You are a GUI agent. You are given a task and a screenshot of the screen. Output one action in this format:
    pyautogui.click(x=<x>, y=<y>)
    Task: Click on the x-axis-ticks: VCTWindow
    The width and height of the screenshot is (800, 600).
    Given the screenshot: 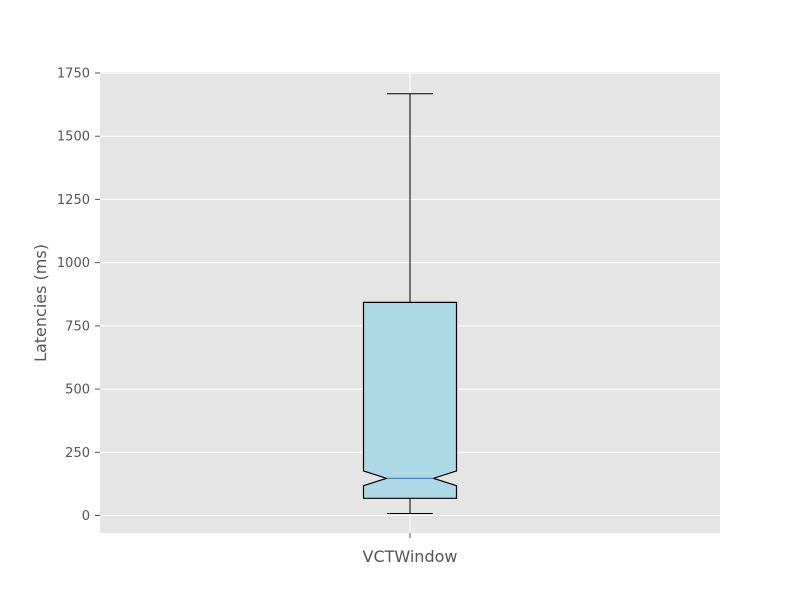 What is the action you would take?
    pyautogui.click(x=410, y=549)
    